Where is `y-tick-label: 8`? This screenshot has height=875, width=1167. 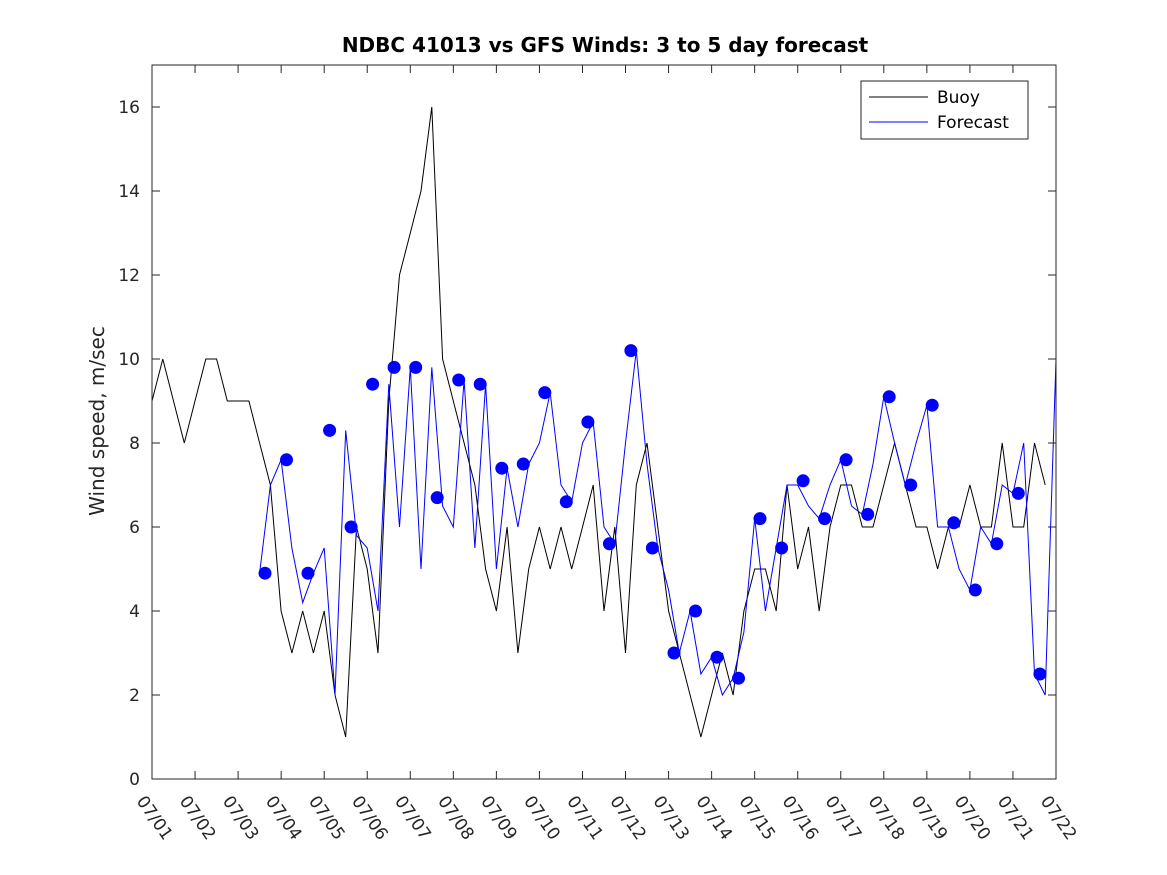 y-tick-label: 8 is located at coordinates (134, 444).